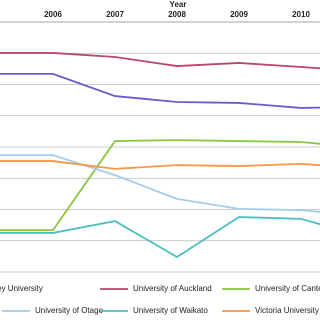 The image size is (320, 320). I want to click on x-tick-label: 2008, so click(177, 14).